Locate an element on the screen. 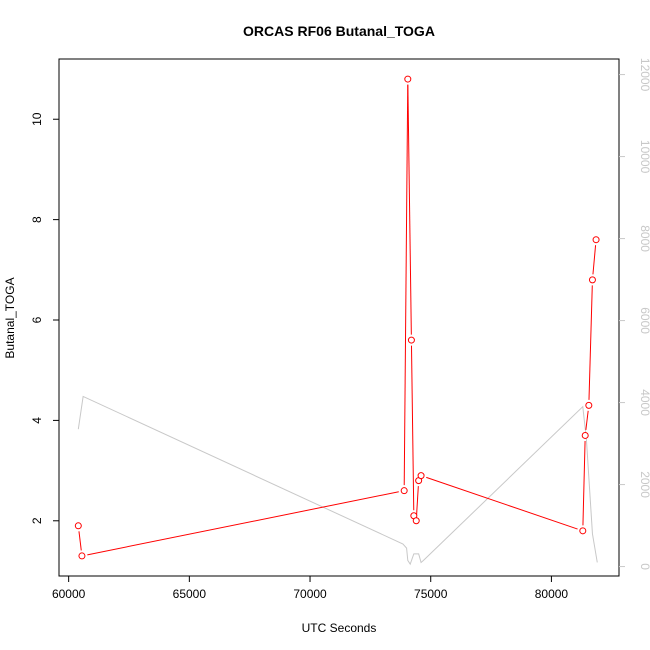  y-tick-label: 4 is located at coordinates (37, 420).